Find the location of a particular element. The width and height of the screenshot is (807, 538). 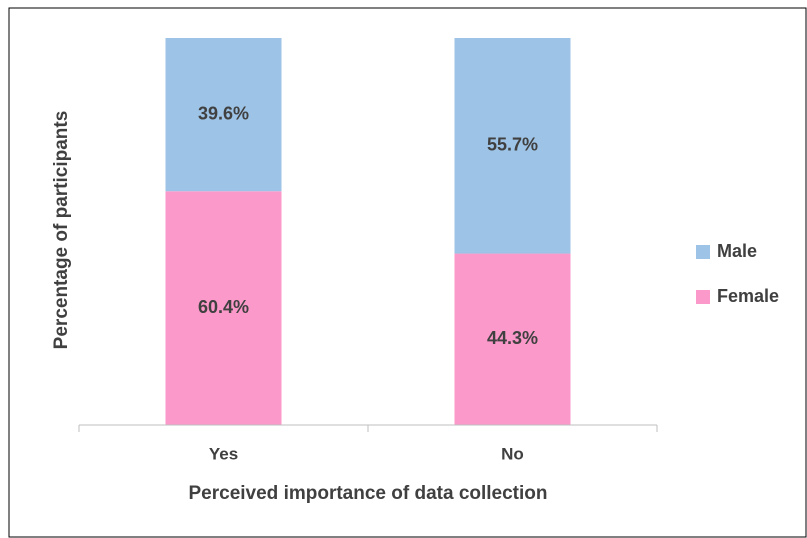

data-label: 60.4% is located at coordinates (223, 307).